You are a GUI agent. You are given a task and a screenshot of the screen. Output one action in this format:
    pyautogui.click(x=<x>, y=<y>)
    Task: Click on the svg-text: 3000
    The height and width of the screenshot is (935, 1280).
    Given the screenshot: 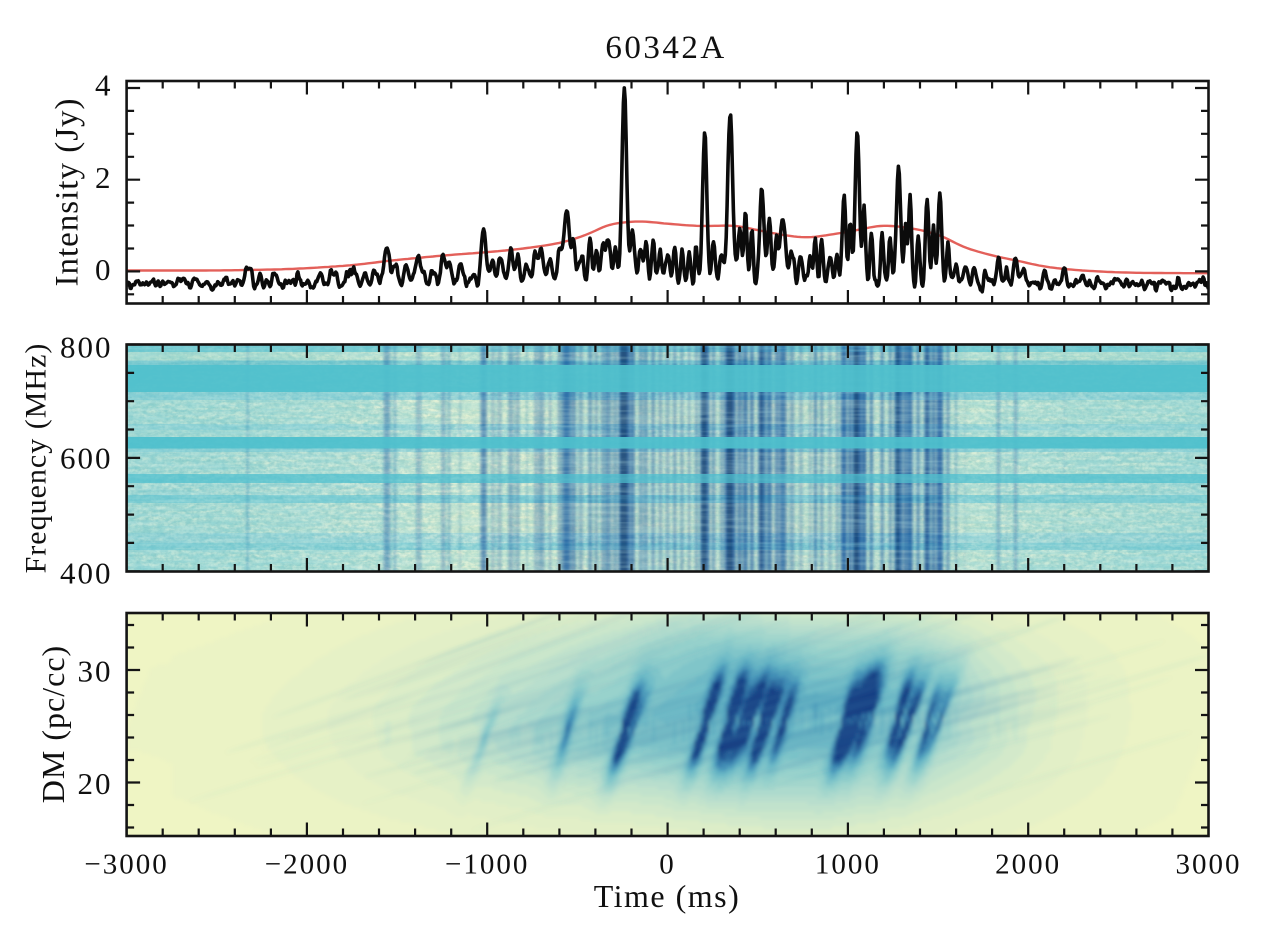 What is the action you would take?
    pyautogui.click(x=1209, y=865)
    